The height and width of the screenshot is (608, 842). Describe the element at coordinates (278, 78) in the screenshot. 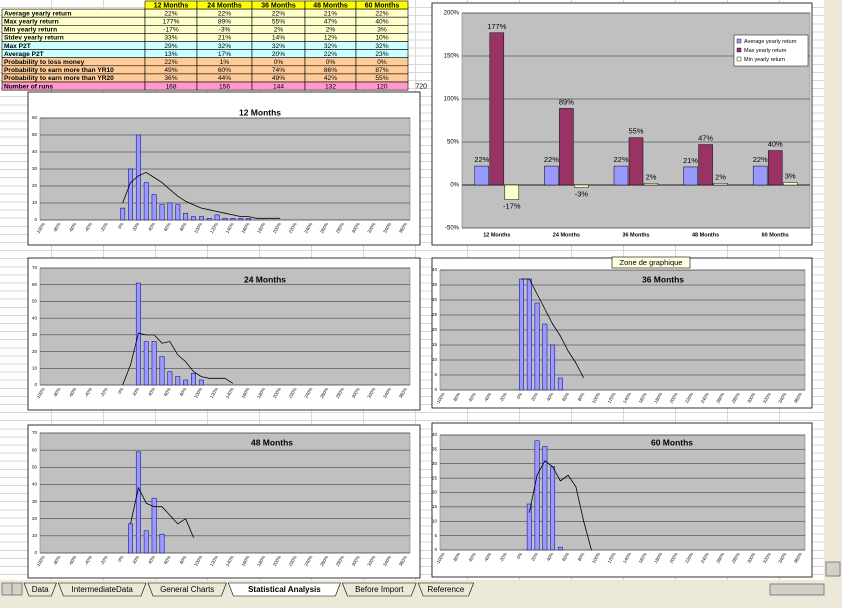

I see `cell-value: 49%` at that location.